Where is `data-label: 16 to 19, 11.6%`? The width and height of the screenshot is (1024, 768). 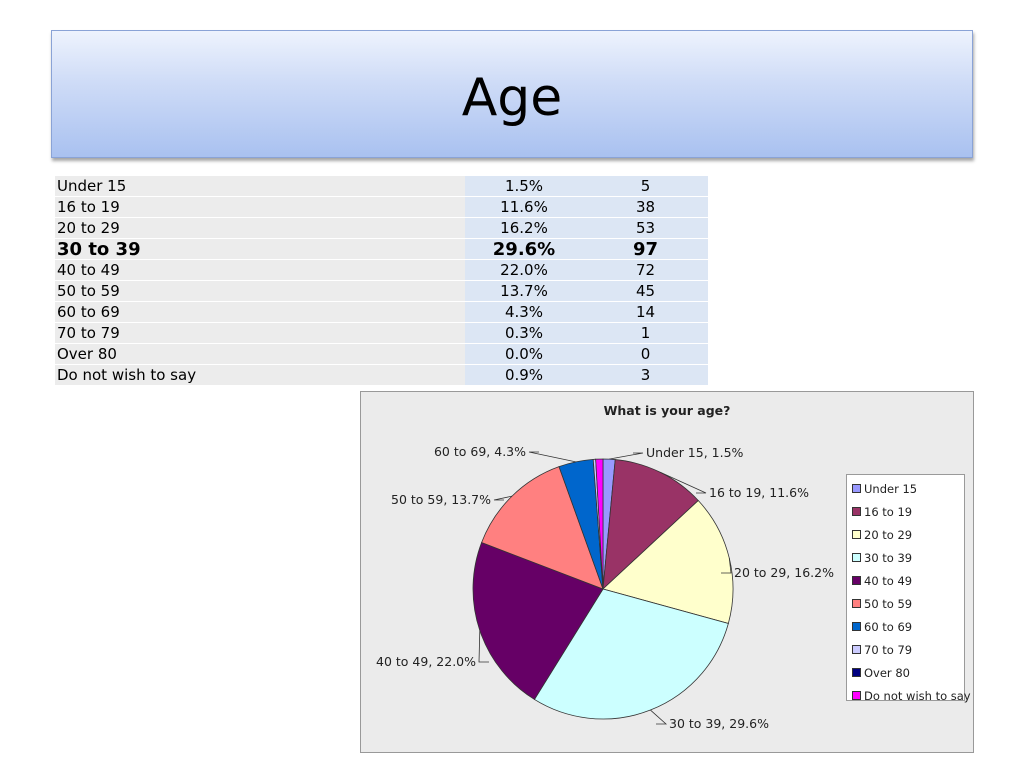 data-label: 16 to 19, 11.6% is located at coordinates (759, 492).